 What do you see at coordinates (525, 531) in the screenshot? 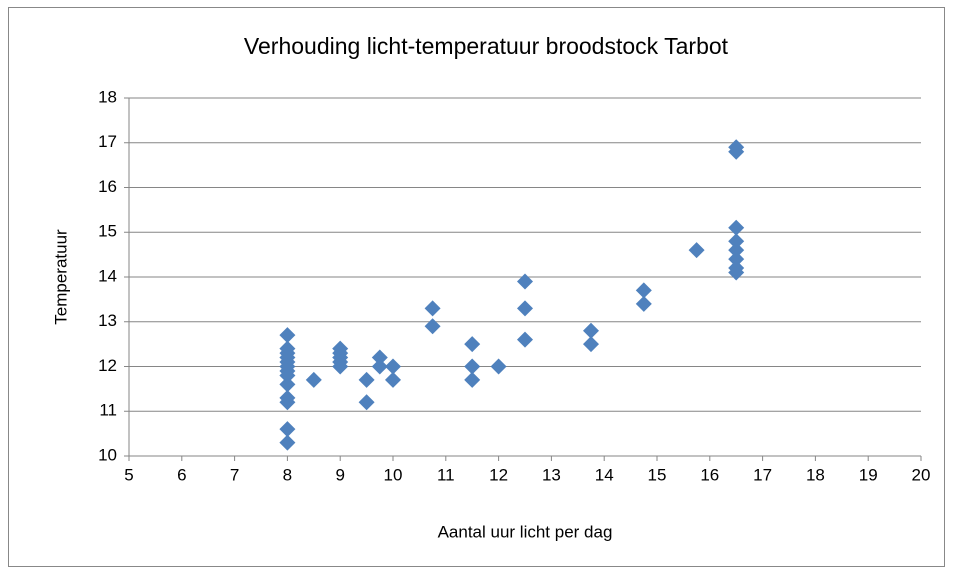
I see `x-axis-label: Aantal uur licht per dag` at bounding box center [525, 531].